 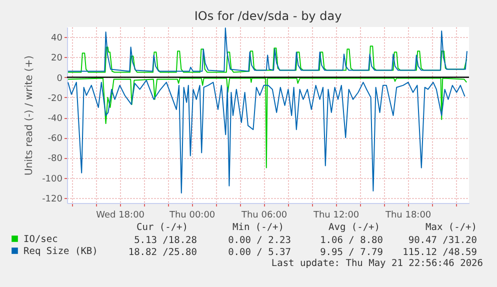 I want to click on y-tick-label: 40, so click(x=57, y=39).